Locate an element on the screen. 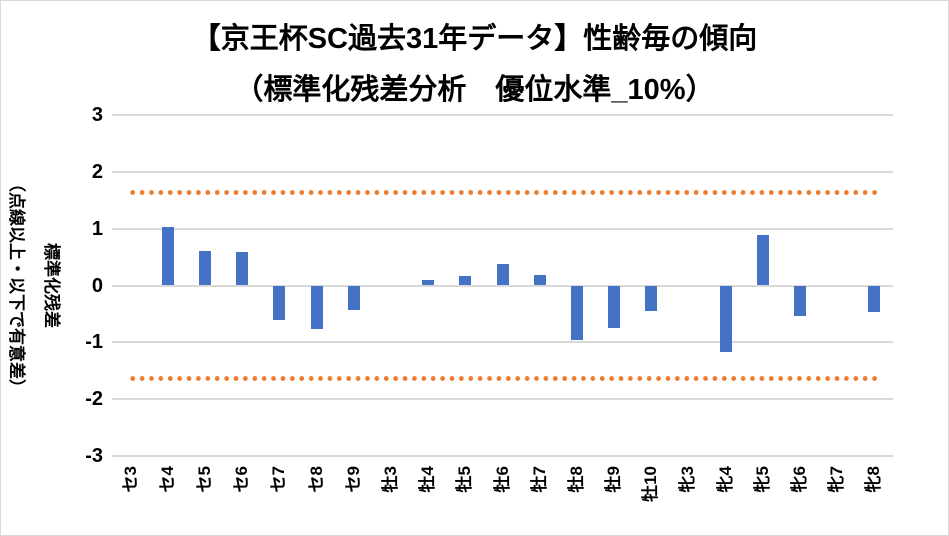  bar-セ7 is located at coordinates (279, 303).